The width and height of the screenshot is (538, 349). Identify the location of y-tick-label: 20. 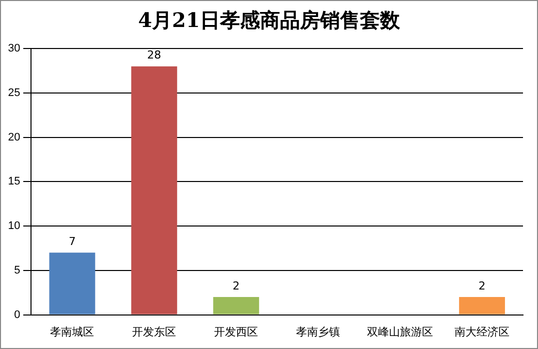
(14, 137).